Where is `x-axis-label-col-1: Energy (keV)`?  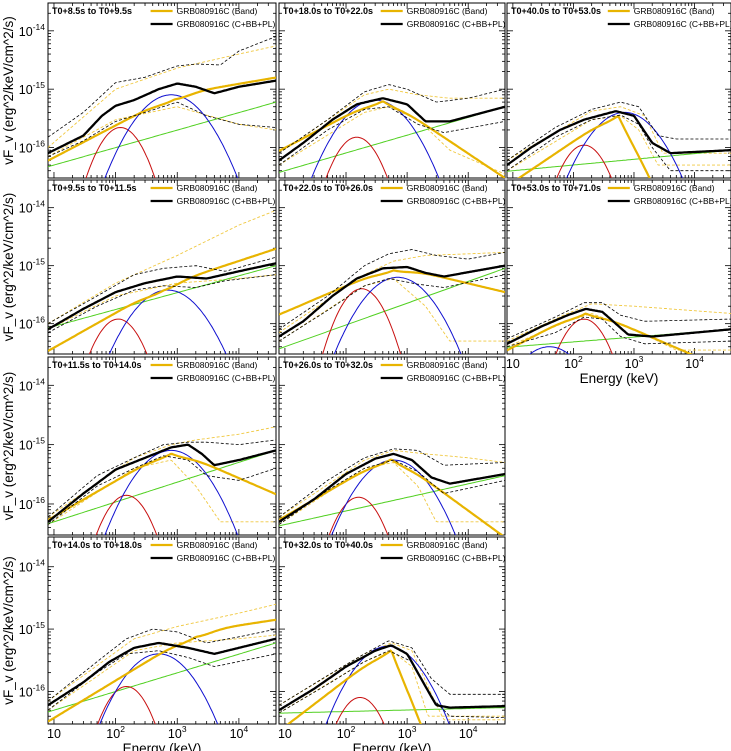 x-axis-label-col-1: Energy (keV) is located at coordinates (162, 746).